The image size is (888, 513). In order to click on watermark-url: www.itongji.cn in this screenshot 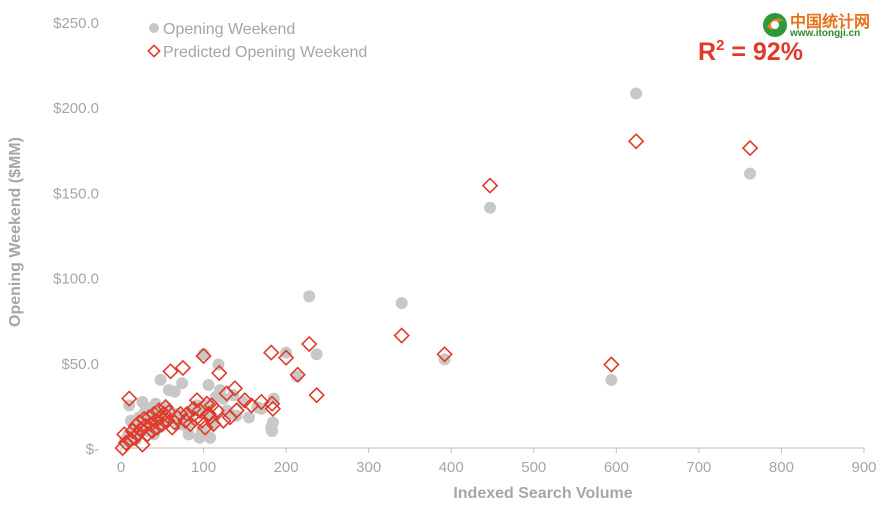, I will do `click(825, 33)`.